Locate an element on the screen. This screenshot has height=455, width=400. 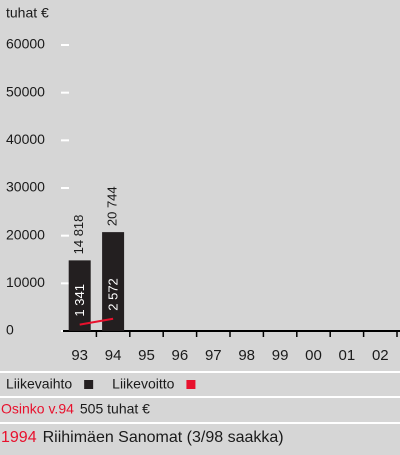
x-tick-label: 95 is located at coordinates (146, 355).